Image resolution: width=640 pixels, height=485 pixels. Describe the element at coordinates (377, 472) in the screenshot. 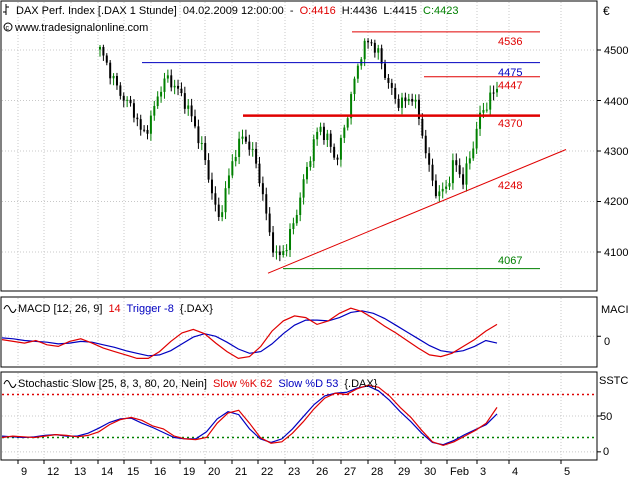

I see `x-tick-label: 28` at that location.